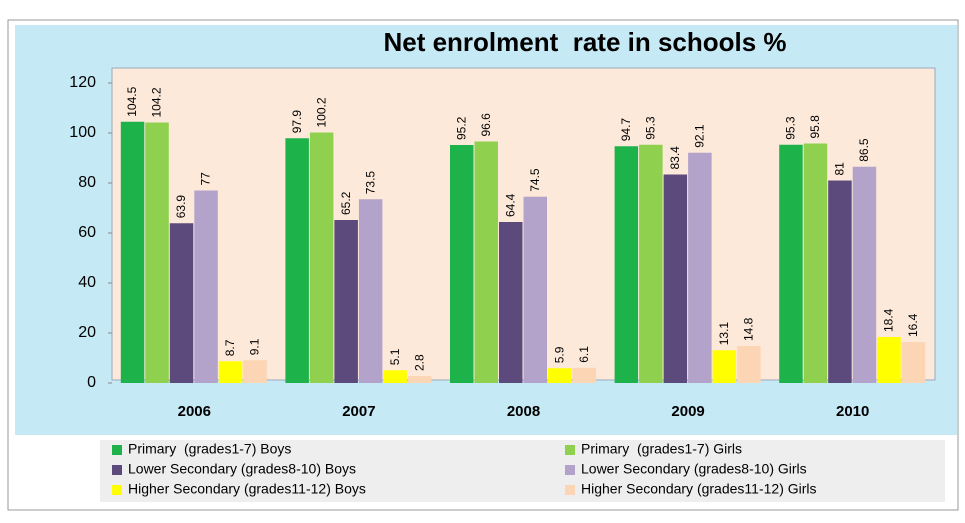 This screenshot has height=523, width=965. I want to click on value-label: 92.1, so click(700, 136).